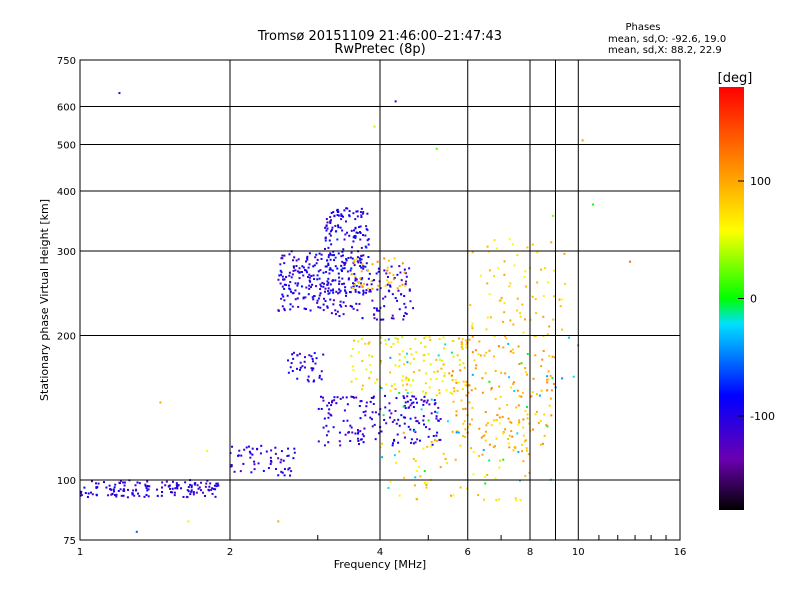  Describe the element at coordinates (66, 61) in the screenshot. I see `y-tick-label: 750` at that location.